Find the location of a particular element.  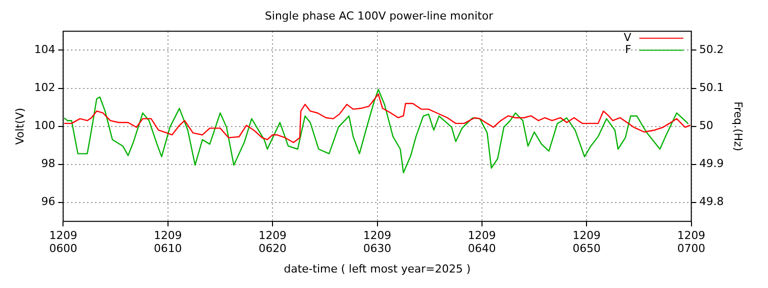

y2-axis-title: Freq.(Hz) is located at coordinates (738, 126).